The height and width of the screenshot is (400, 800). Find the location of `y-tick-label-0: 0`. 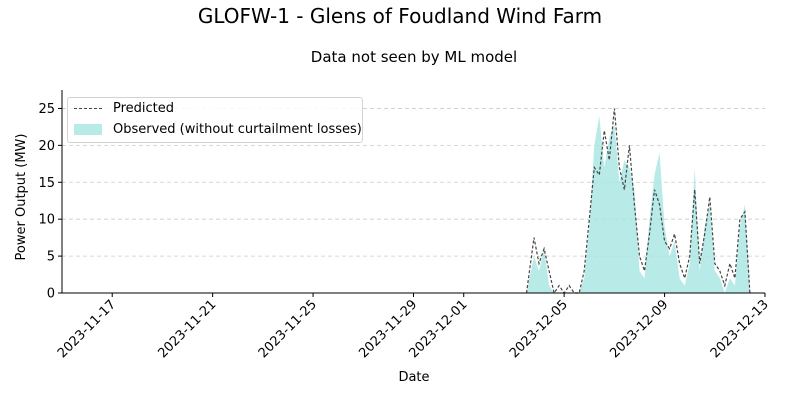

y-tick-label-0: 0 is located at coordinates (51, 294).